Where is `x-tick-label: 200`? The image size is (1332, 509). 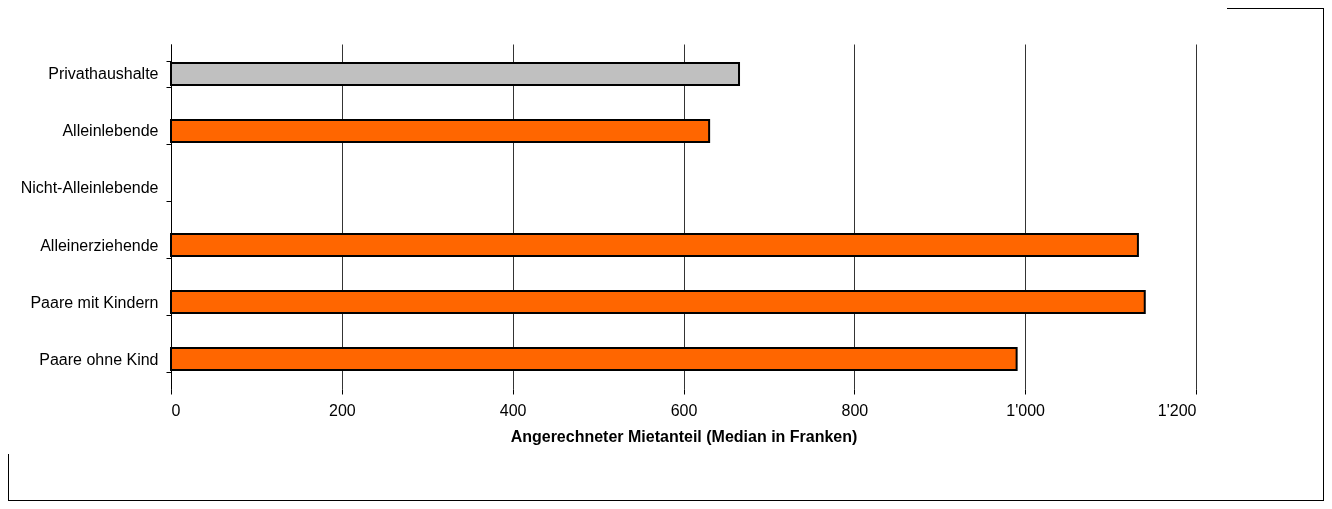
x-tick-label: 200 is located at coordinates (342, 410).